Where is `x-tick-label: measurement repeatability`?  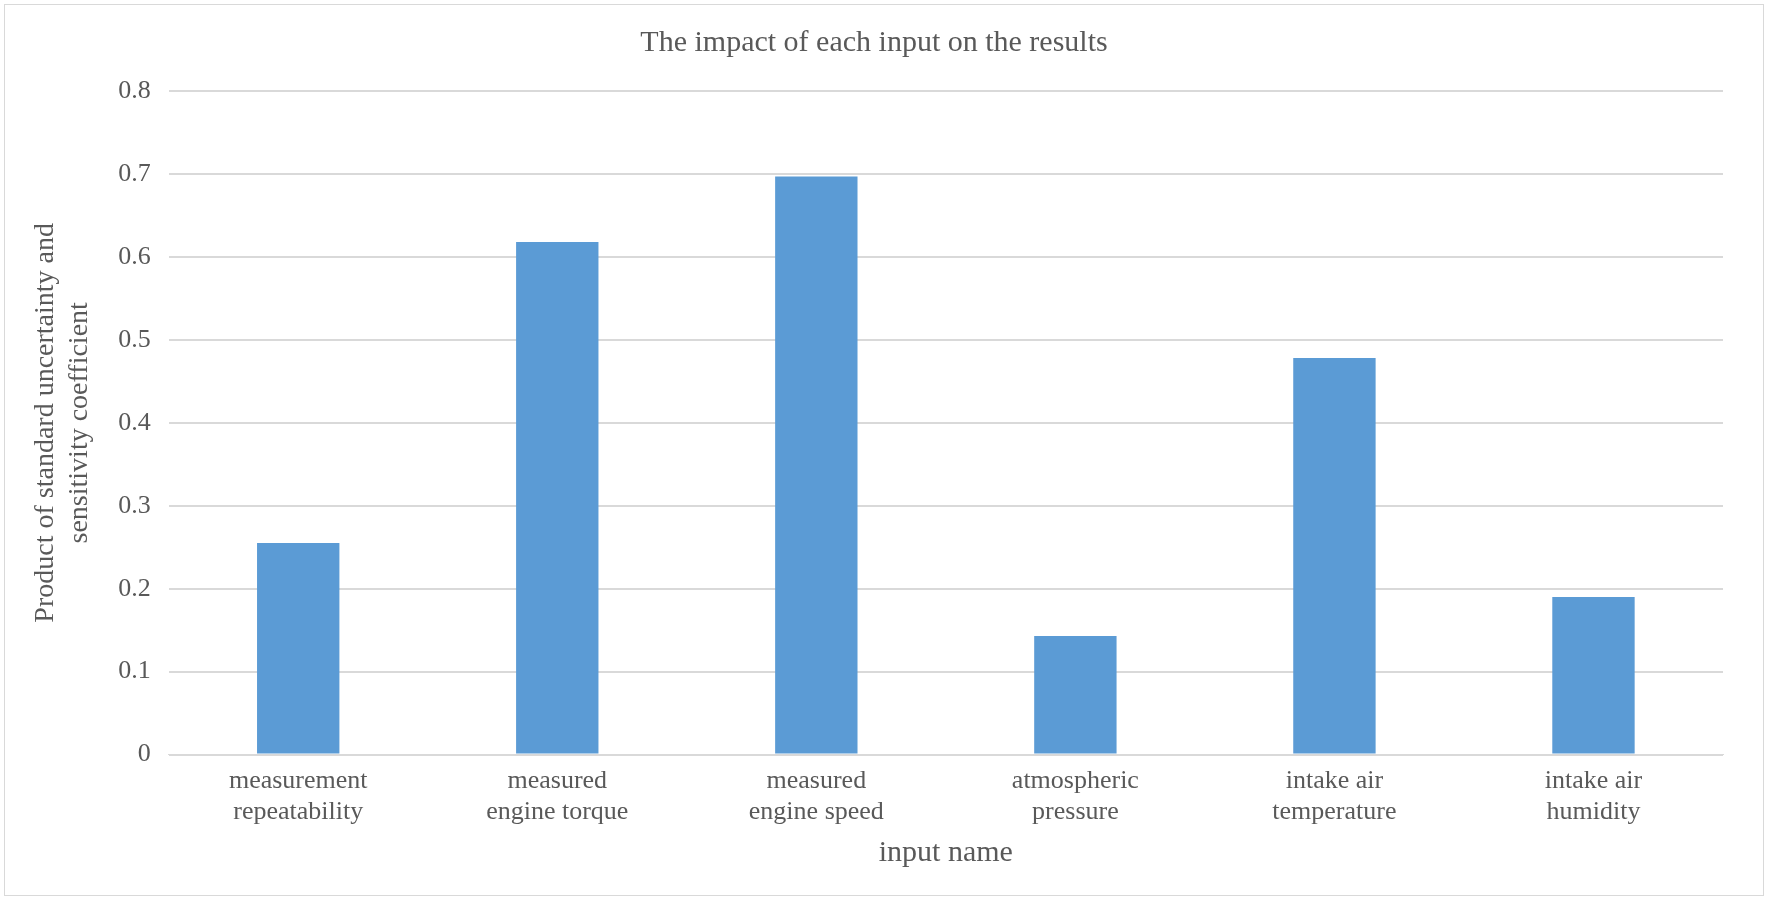 x-tick-label: measurement repeatability is located at coordinates (298, 795).